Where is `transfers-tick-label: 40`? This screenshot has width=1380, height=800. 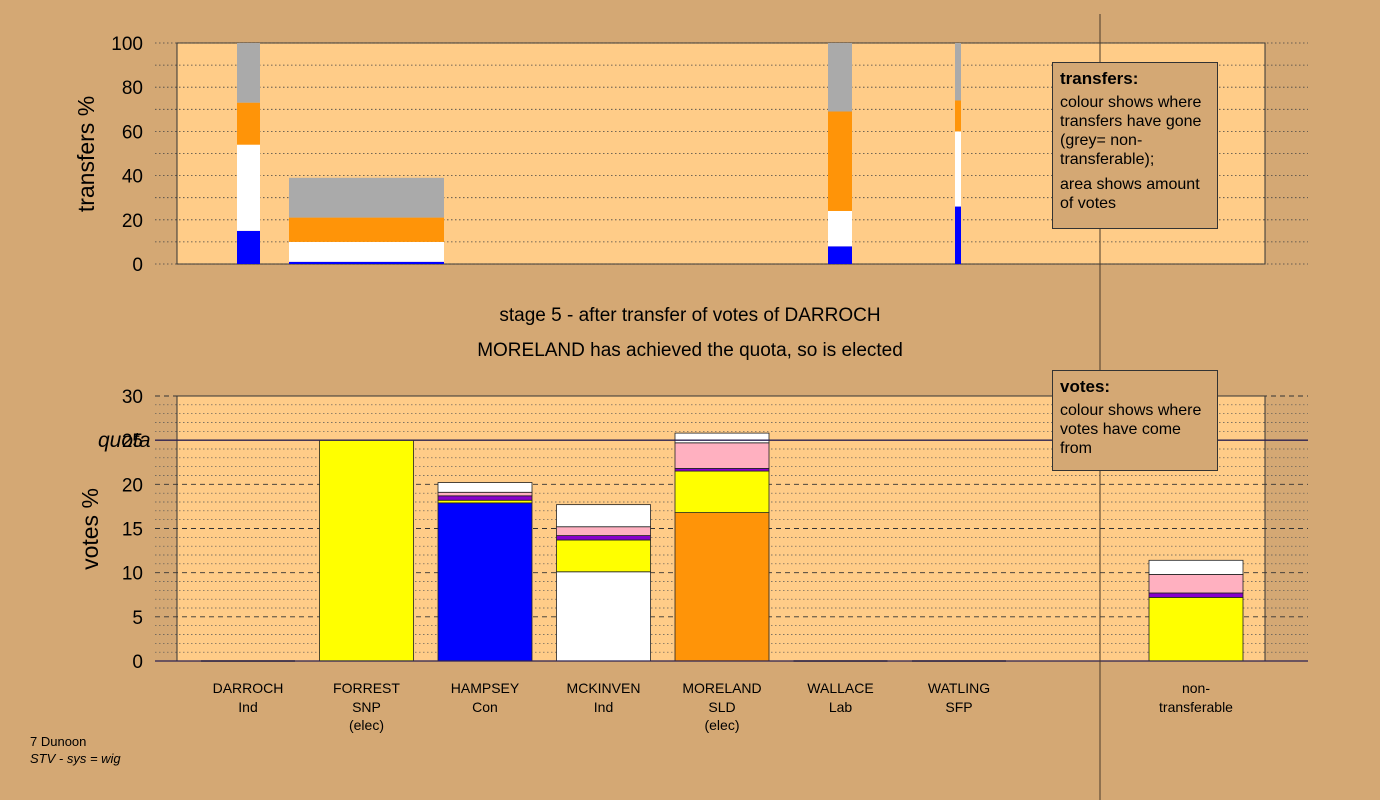
transfers-tick-label: 40 is located at coordinates (132, 177).